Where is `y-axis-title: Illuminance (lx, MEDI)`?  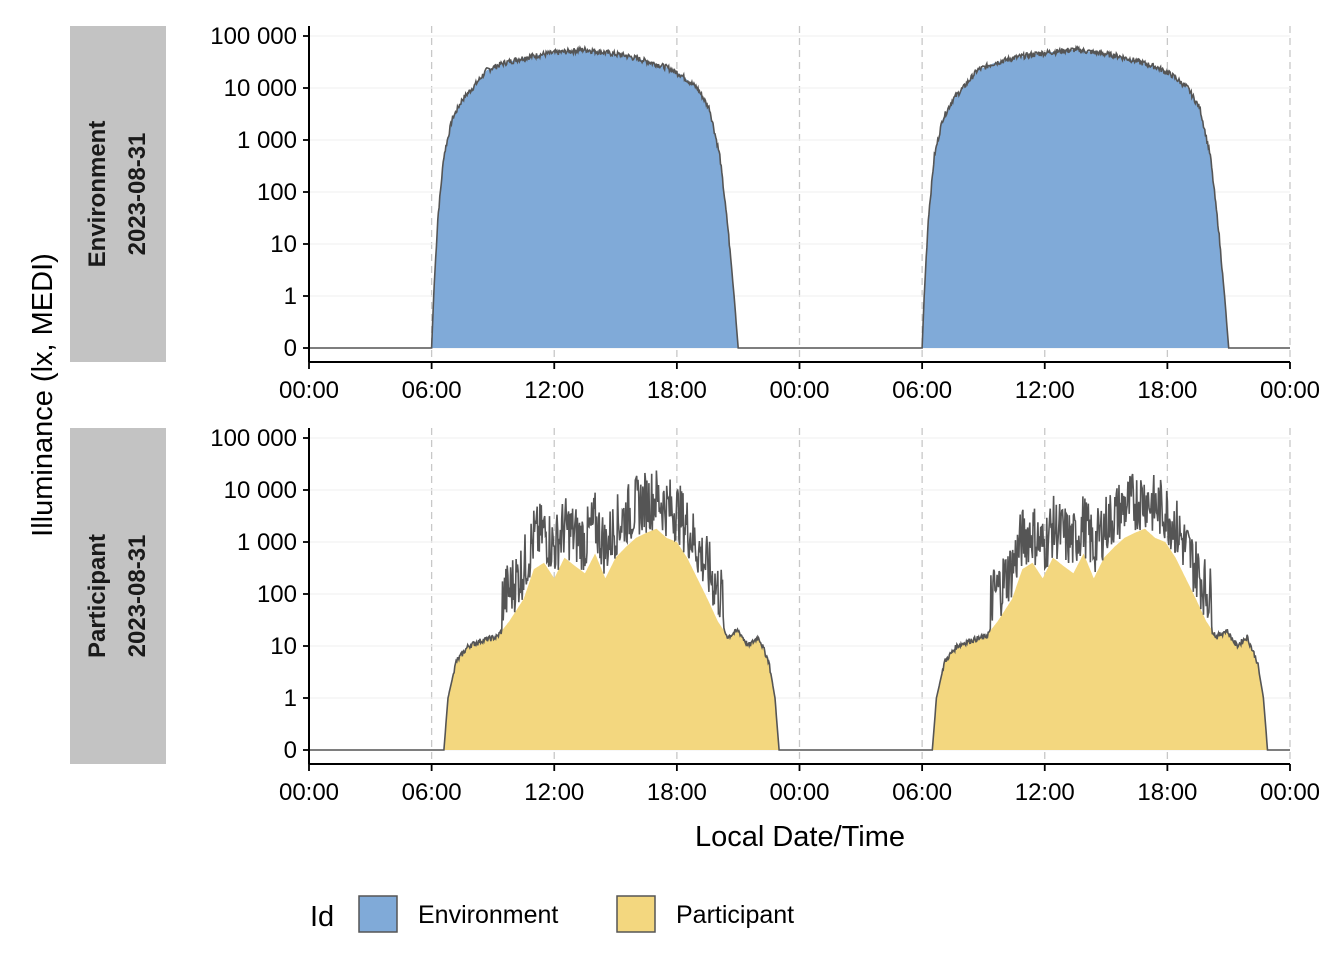
y-axis-title: Illuminance (lx, MEDI) is located at coordinates (43, 395).